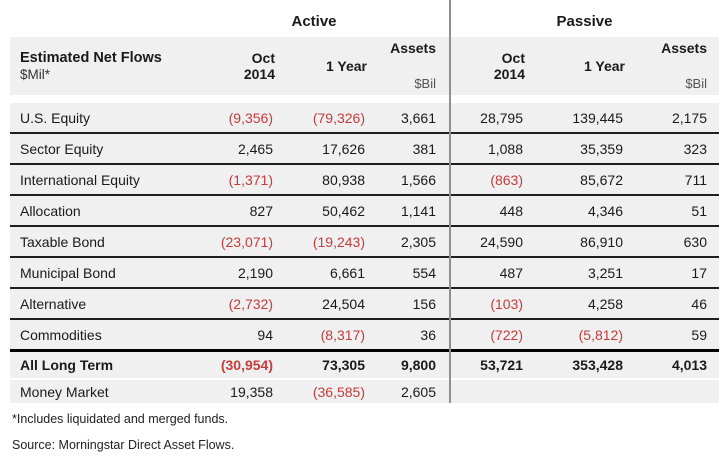 This screenshot has width=719, height=460. I want to click on active-assets-header: Assets $Bil, so click(402, 66).